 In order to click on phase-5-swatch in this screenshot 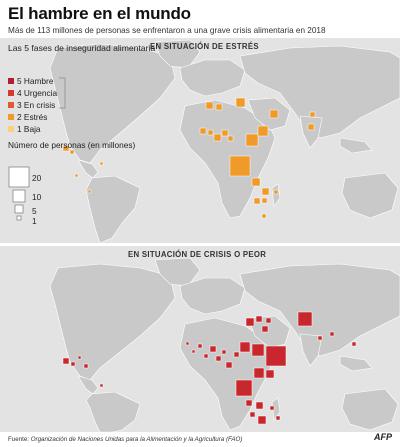, I will do `click(11, 81)`.